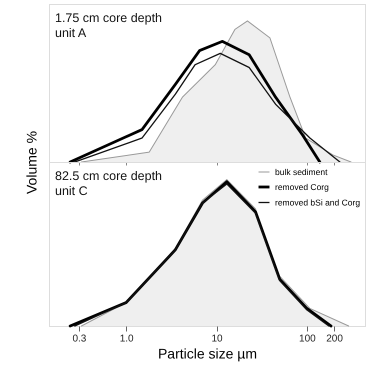 Image resolution: width=371 pixels, height=377 pixels. Describe the element at coordinates (32, 162) in the screenshot. I see `y-axis-title: Volume %` at that location.